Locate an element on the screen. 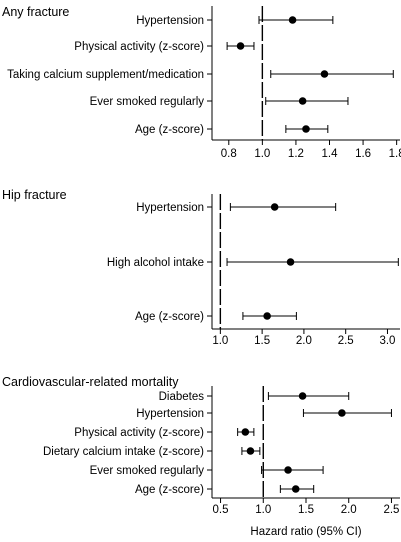 Image resolution: width=401 pixels, height=542 pixels. x-tick-label: 3.0 is located at coordinates (387, 341).